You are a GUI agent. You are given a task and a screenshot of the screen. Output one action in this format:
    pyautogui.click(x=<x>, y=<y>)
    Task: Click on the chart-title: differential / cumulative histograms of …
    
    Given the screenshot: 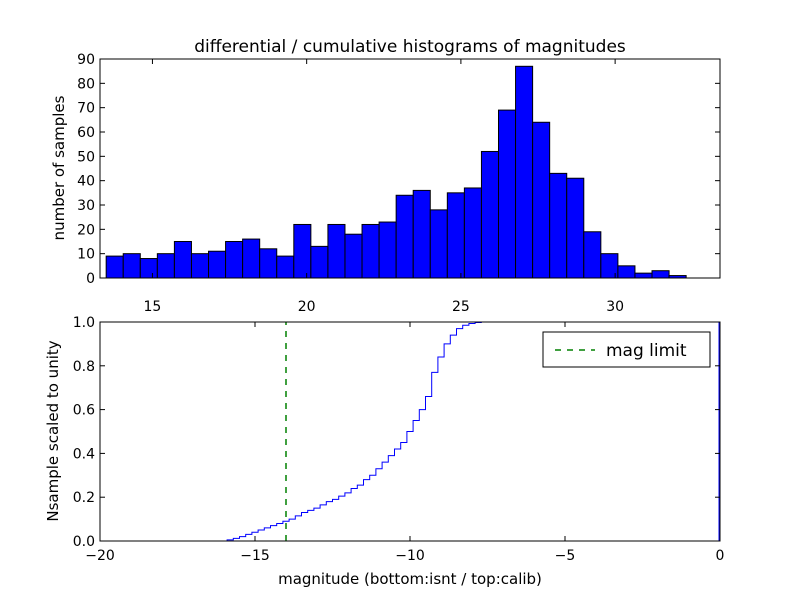 What is the action you would take?
    pyautogui.click(x=410, y=47)
    